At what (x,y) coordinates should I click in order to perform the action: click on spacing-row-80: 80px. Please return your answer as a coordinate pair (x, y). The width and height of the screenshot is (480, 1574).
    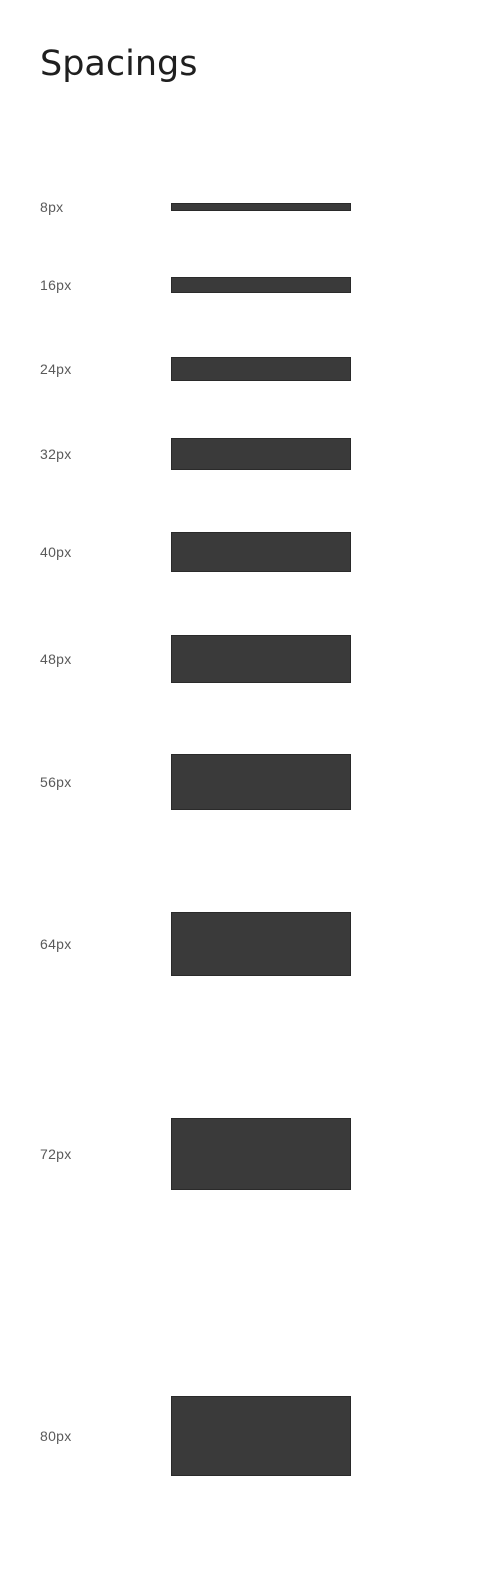
    Looking at the image, I should click on (240, 1436).